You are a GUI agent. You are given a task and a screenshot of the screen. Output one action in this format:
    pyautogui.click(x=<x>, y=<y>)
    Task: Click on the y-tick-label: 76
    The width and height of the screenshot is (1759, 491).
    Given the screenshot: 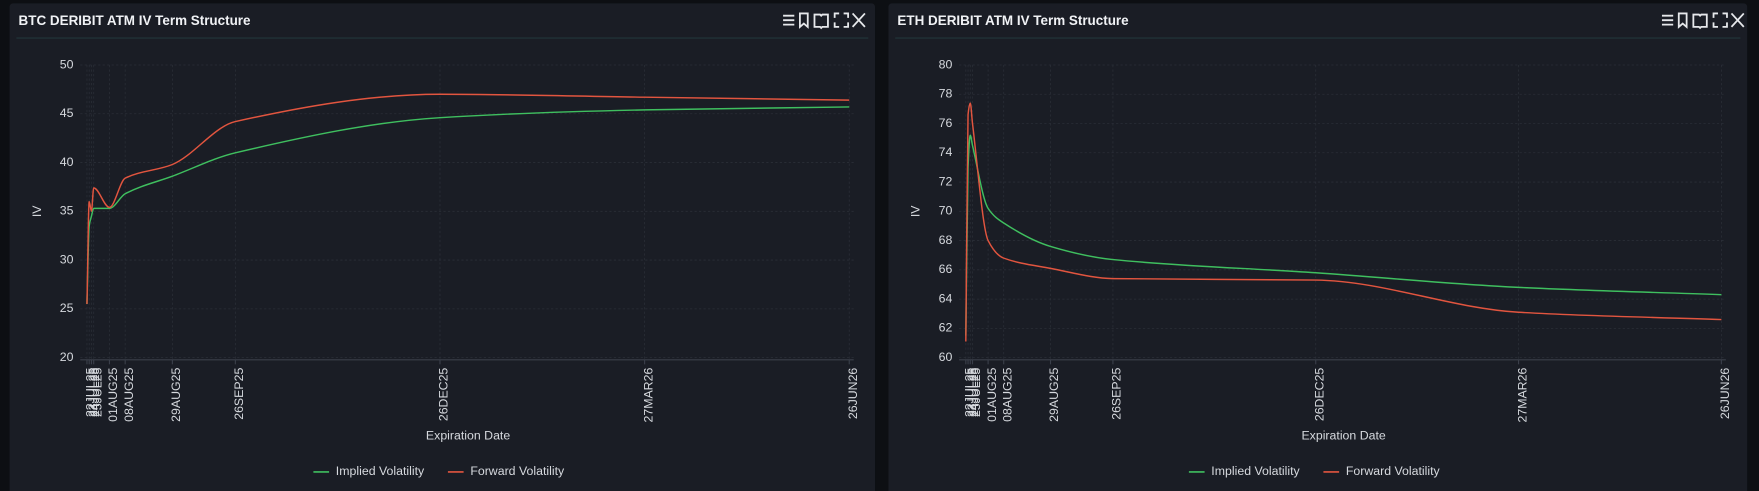 What is the action you would take?
    pyautogui.click(x=946, y=123)
    